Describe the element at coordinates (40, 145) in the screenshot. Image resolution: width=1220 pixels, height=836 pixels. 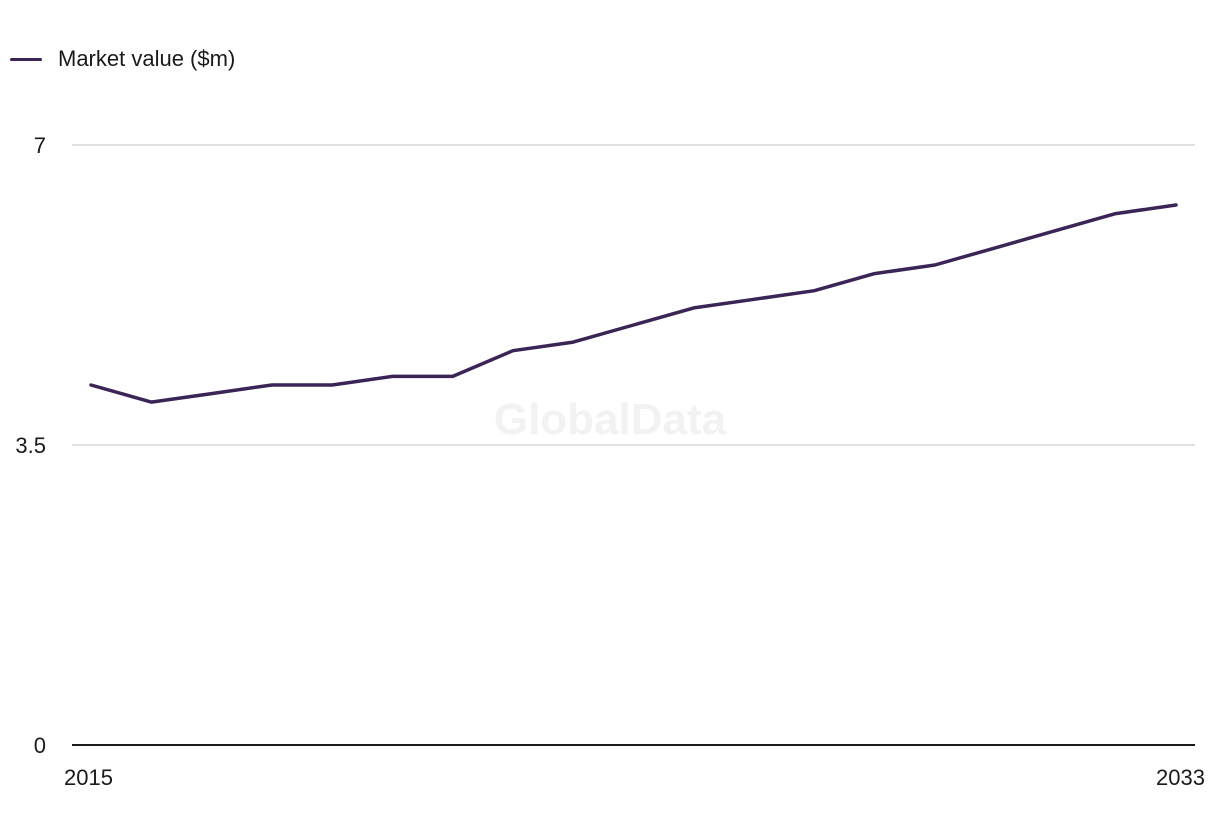
I see `y-tick-label: 7` at that location.